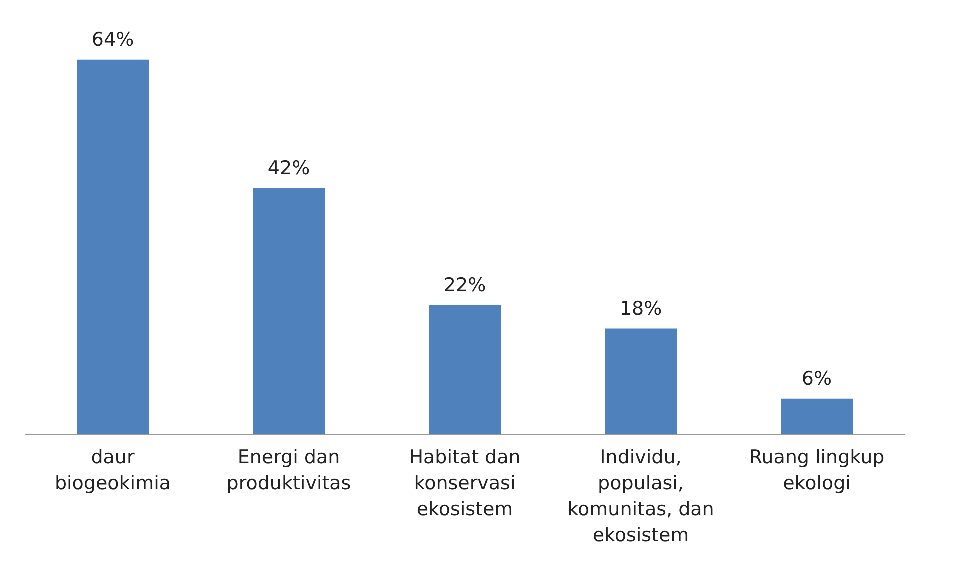  Describe the element at coordinates (641, 309) in the screenshot. I see `data-label: 18%` at that location.